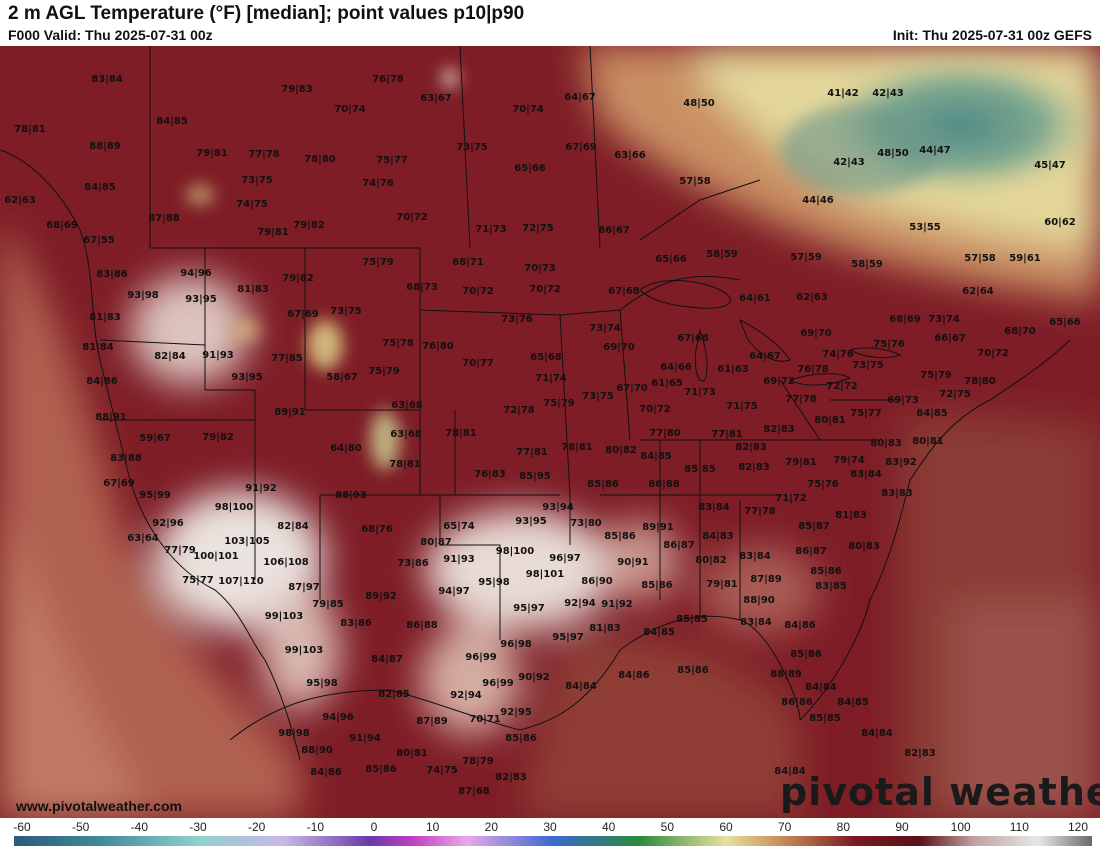 The height and width of the screenshot is (850, 1100). Describe the element at coordinates (540, 268) in the screenshot. I see `point-value: 70|73` at that location.